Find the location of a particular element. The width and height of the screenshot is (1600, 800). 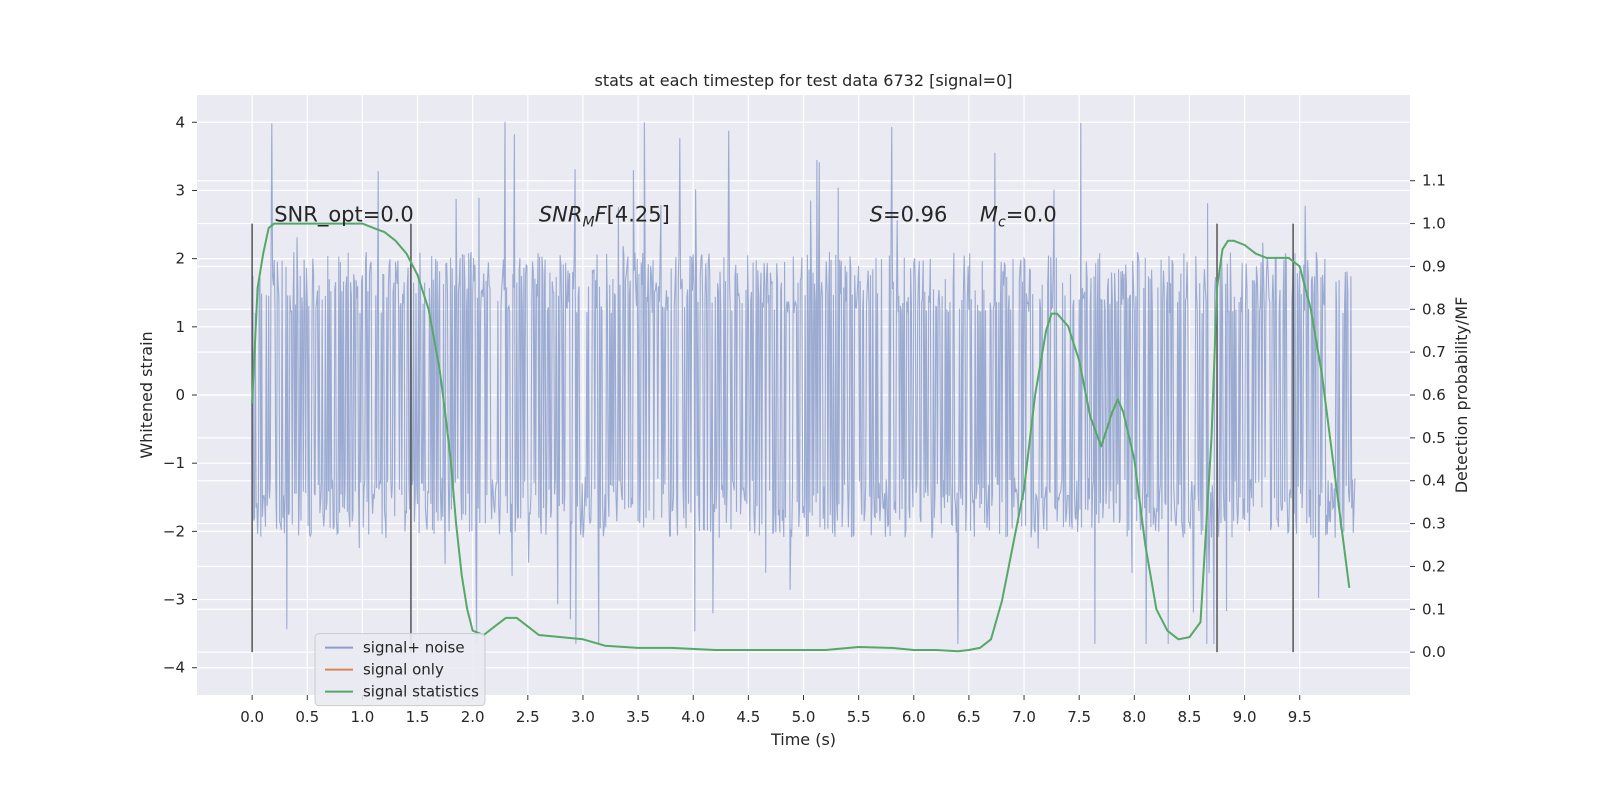

x-tick-label: 9.5 is located at coordinates (1300, 717).